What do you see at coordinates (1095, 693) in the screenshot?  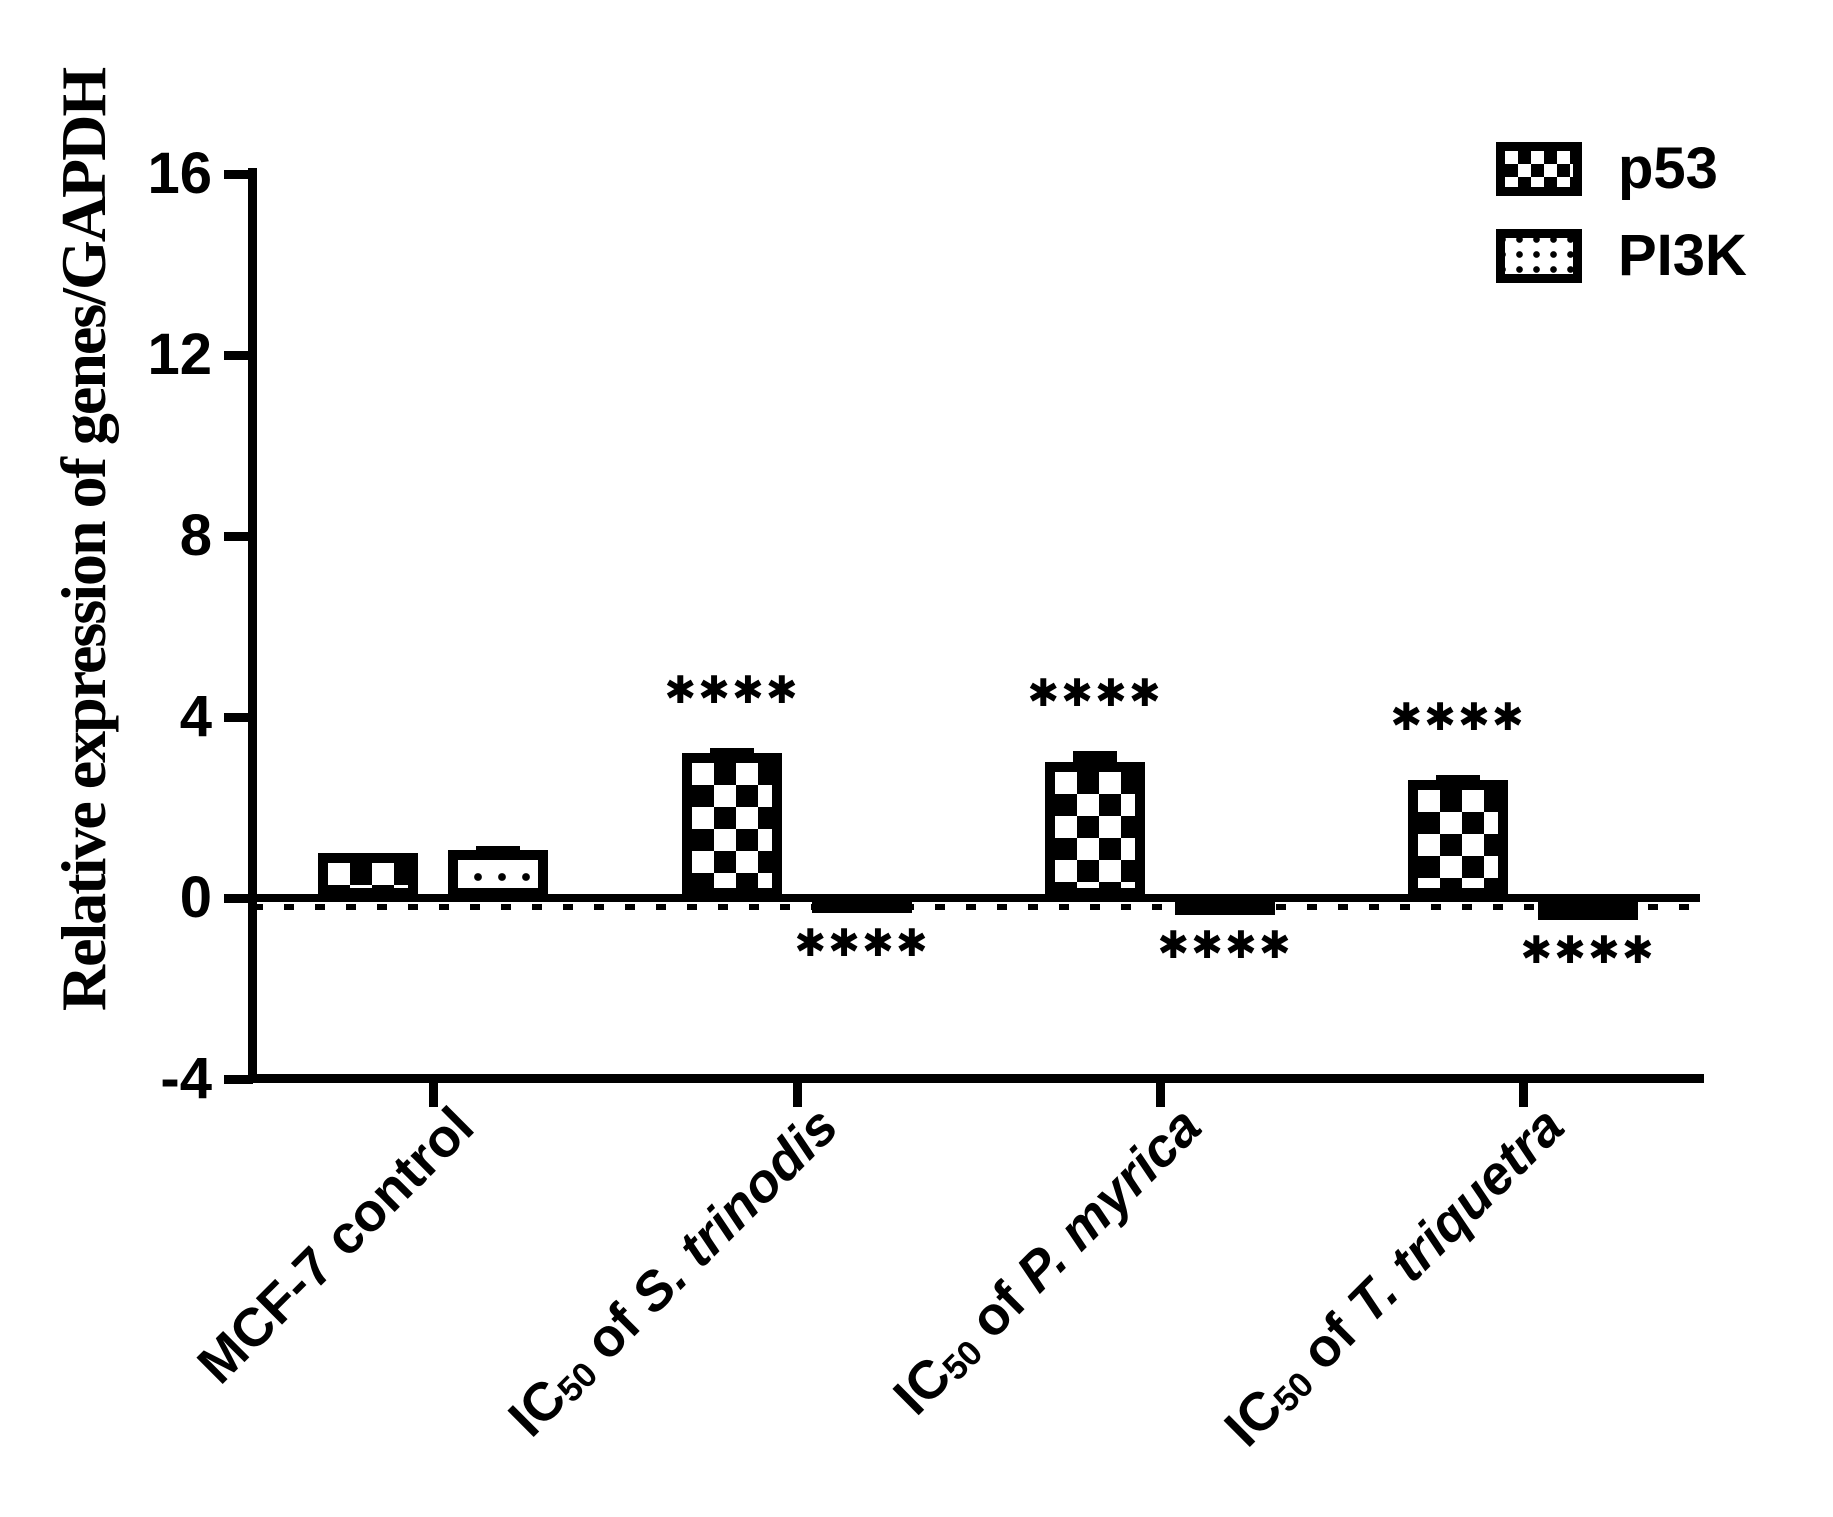 I see `significance-stars-p53-IC50 of P. myrica: ✱✱✱✱` at bounding box center [1095, 693].